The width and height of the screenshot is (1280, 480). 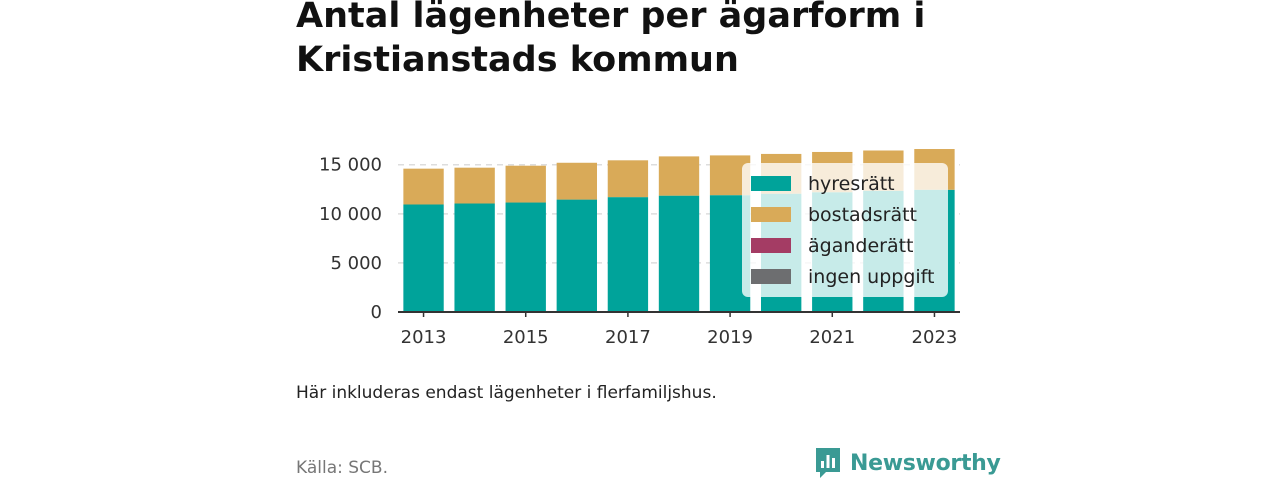 What do you see at coordinates (862, 215) in the screenshot?
I see `legend-label: bostadsrätt` at bounding box center [862, 215].